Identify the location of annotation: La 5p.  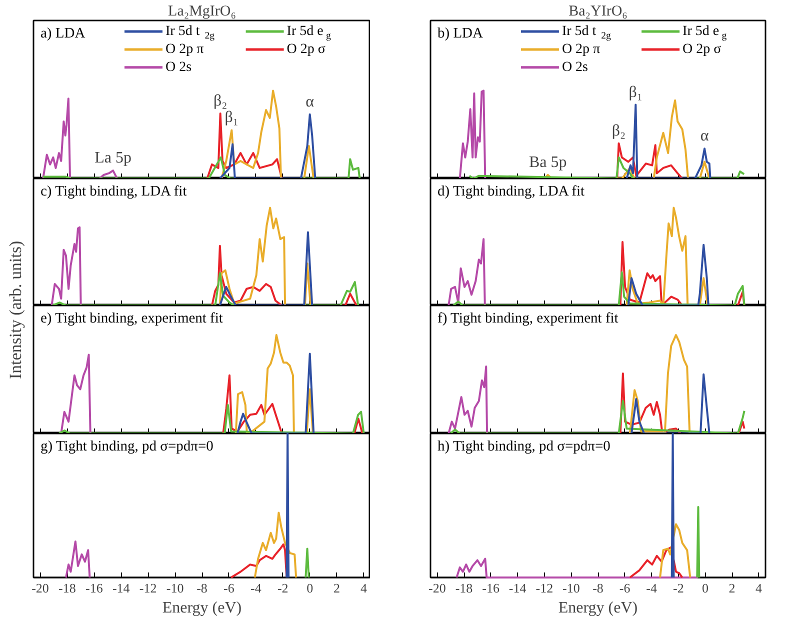
(113, 158).